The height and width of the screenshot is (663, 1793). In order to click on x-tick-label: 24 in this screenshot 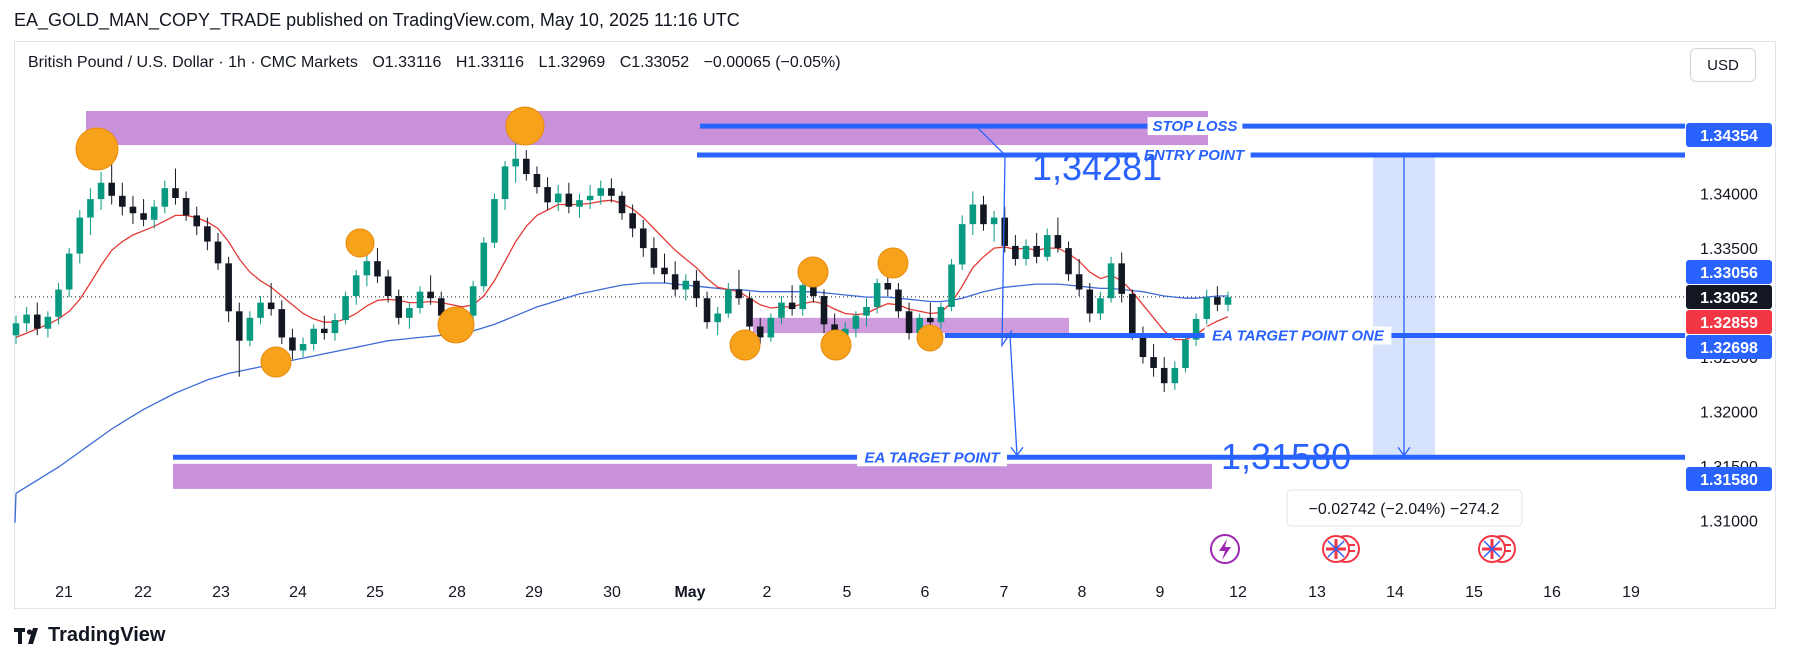, I will do `click(298, 592)`.